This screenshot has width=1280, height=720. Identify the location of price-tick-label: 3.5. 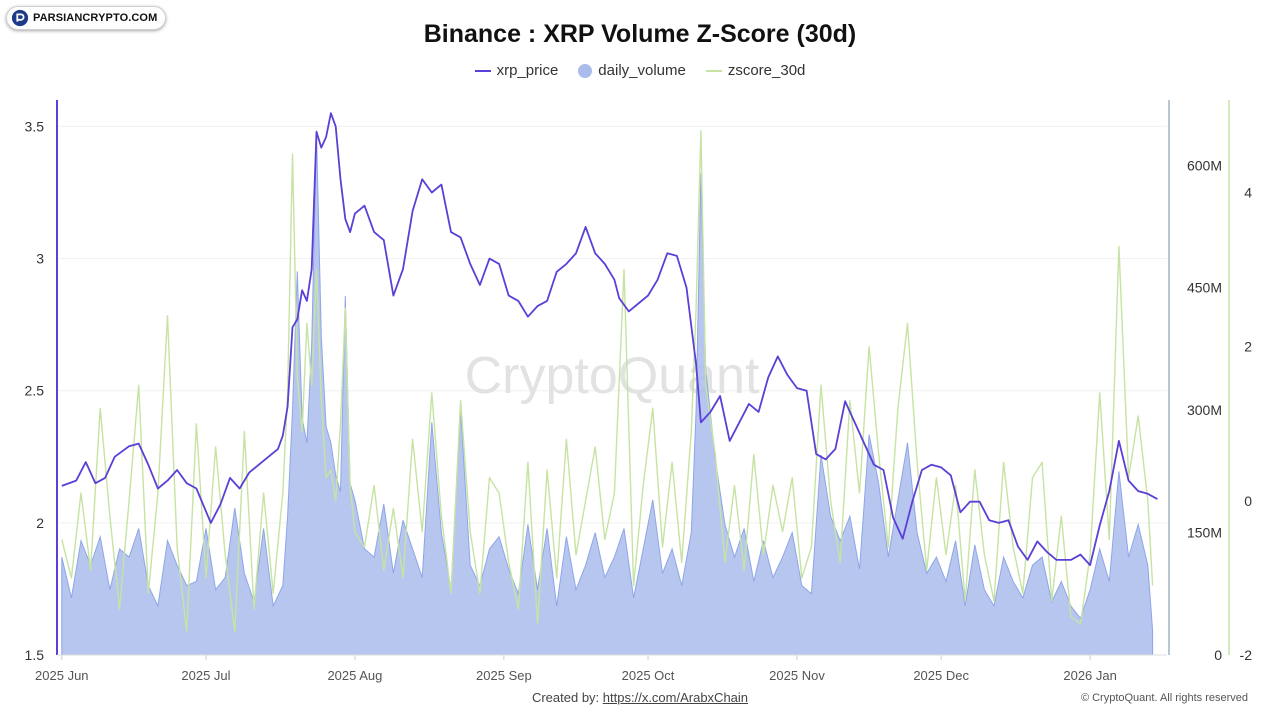
(35, 126).